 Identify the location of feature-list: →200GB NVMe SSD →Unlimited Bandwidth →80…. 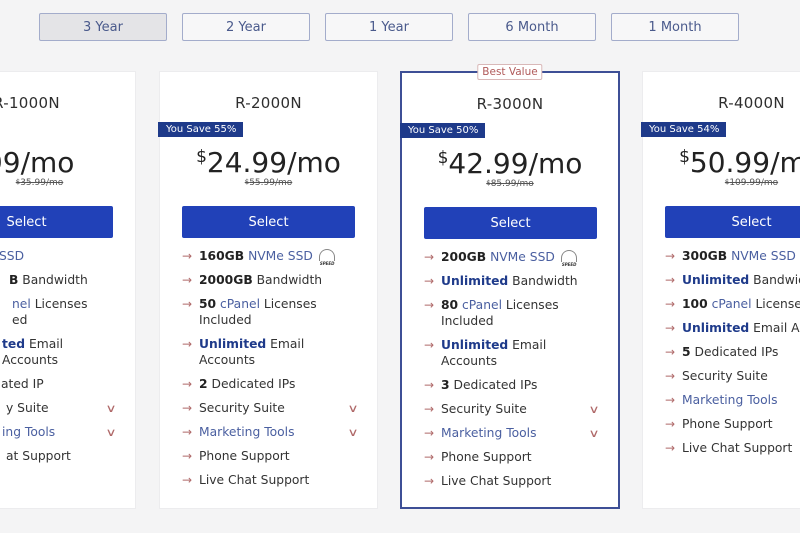
(512, 373).